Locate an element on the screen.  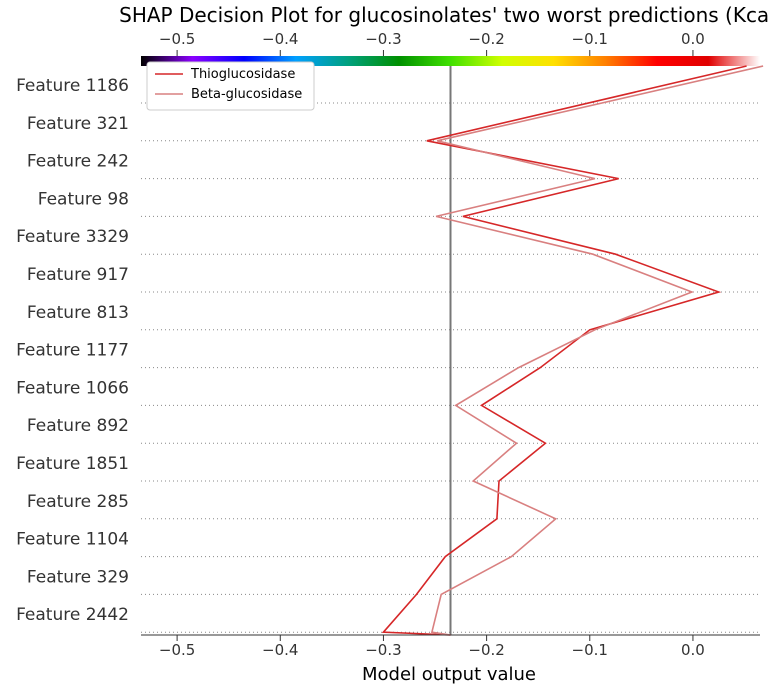
feature-label: Feature 3329 is located at coordinates (72, 237).